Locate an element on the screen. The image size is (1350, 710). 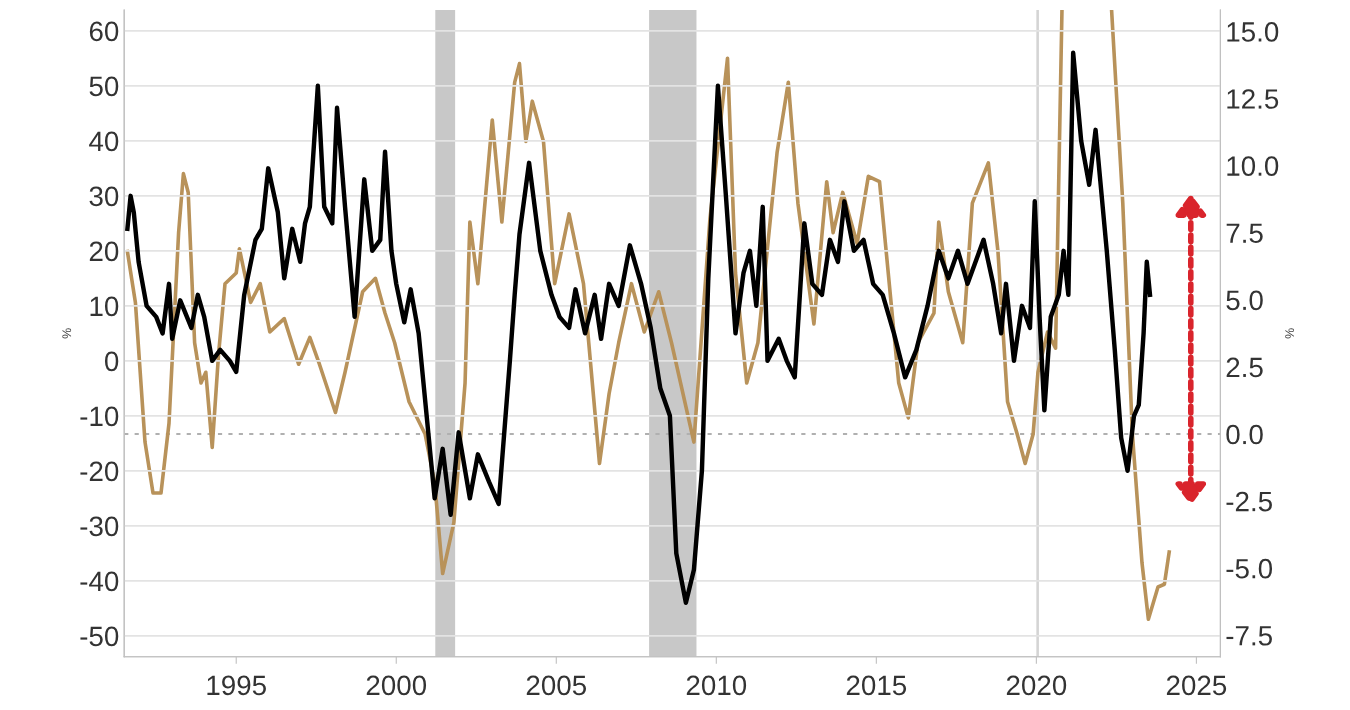
y-tick-label: 30 is located at coordinates (104, 196).